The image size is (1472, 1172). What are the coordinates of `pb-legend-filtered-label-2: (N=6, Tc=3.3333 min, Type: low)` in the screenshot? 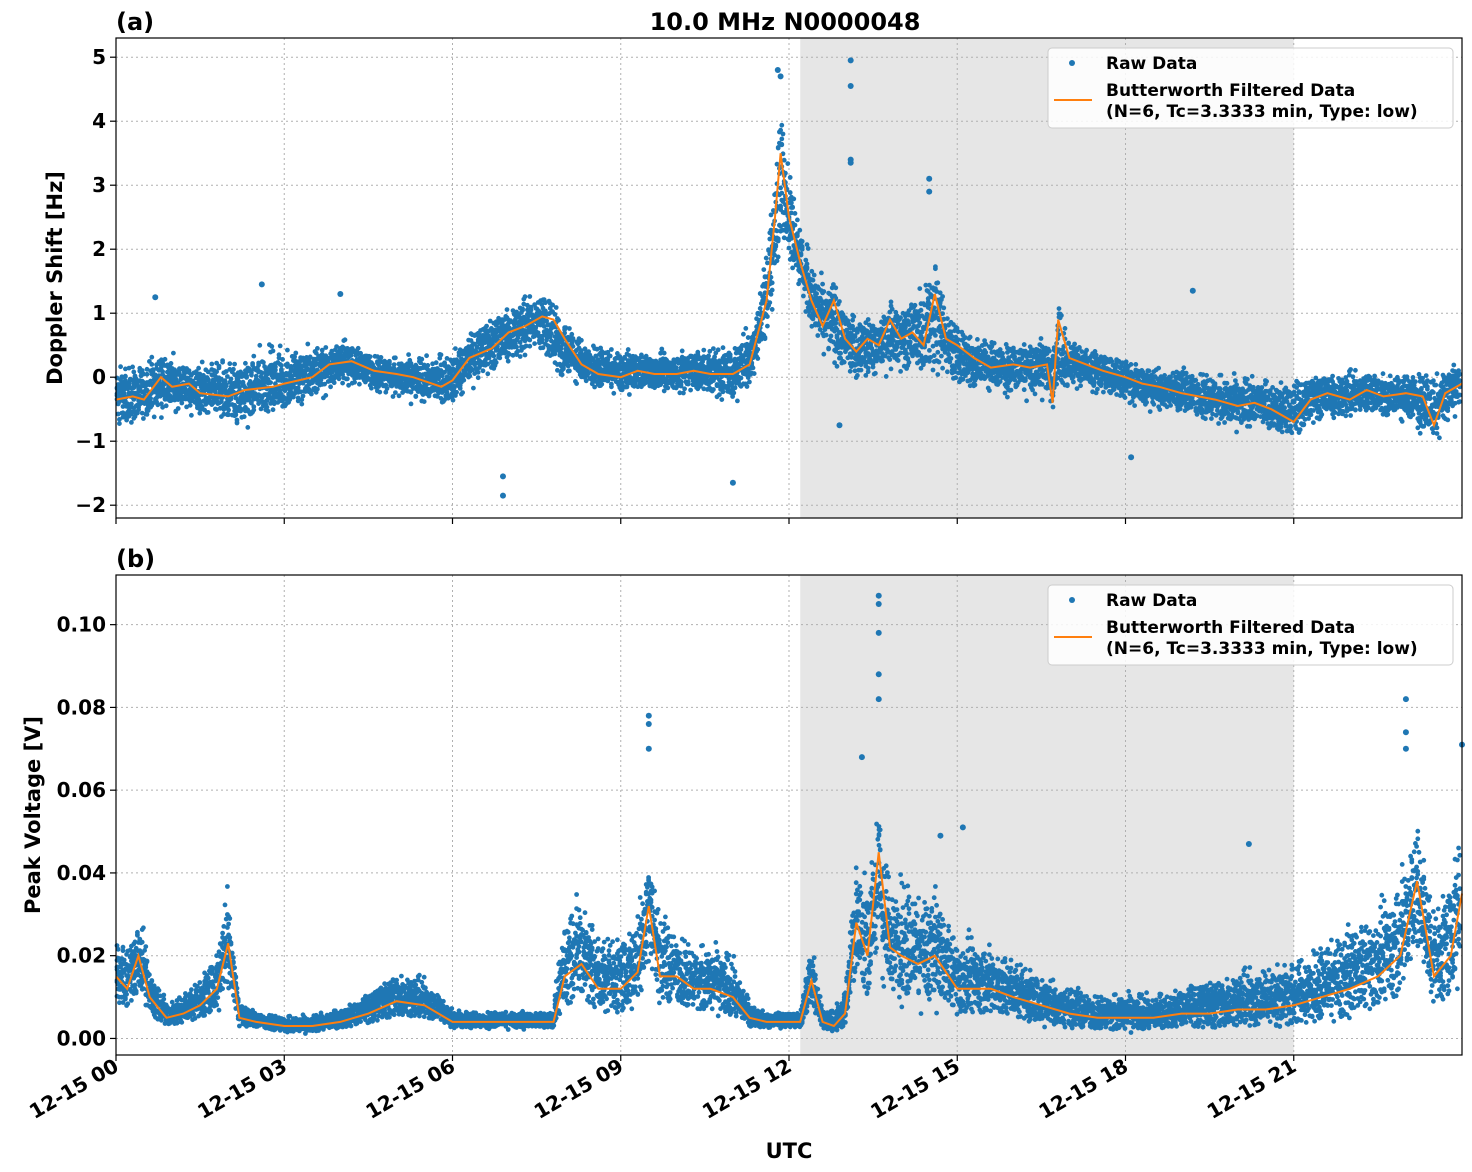 It's located at (1262, 649).